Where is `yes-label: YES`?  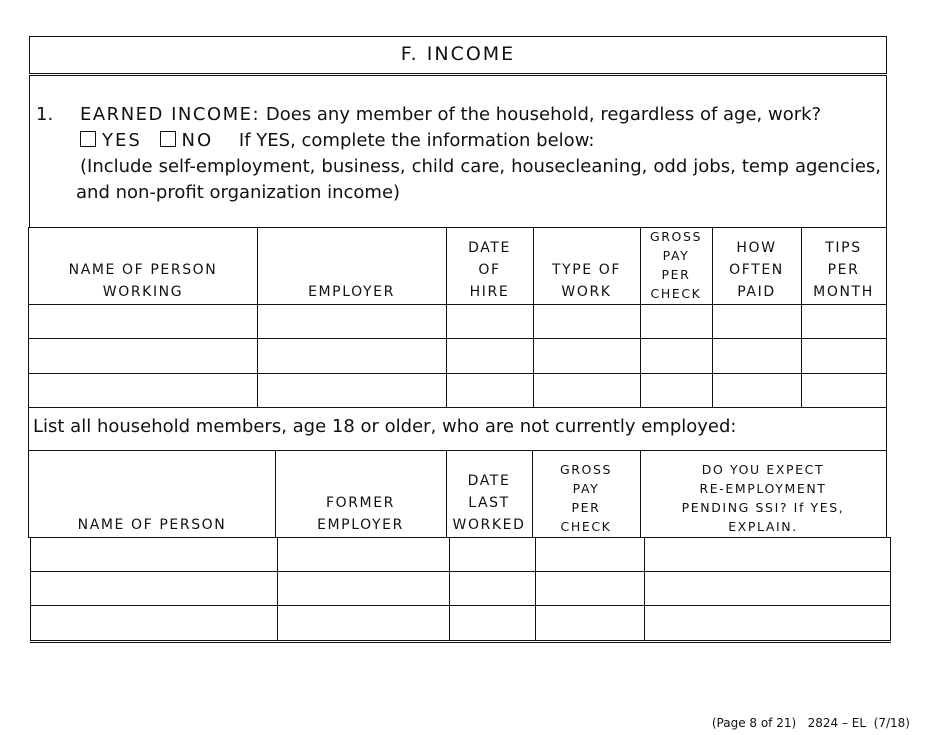
yes-label: YES is located at coordinates (122, 140).